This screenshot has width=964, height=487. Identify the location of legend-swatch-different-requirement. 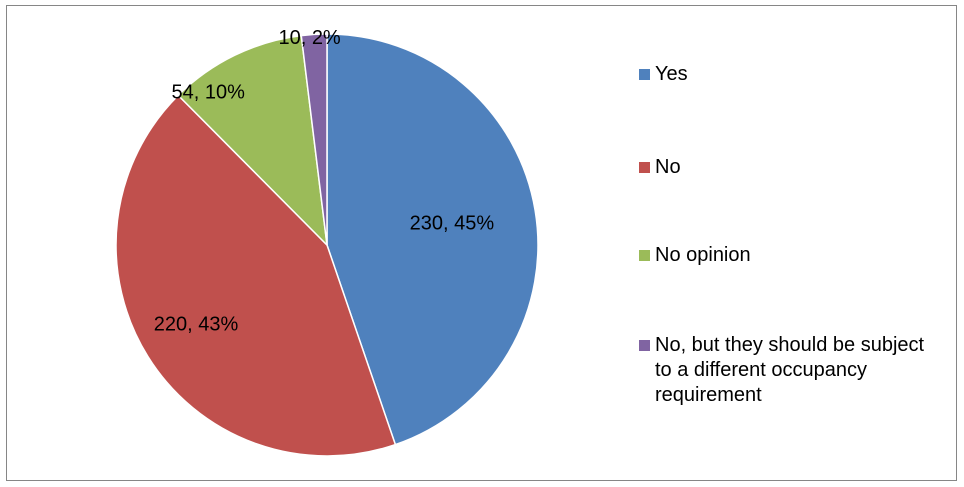
(644, 345).